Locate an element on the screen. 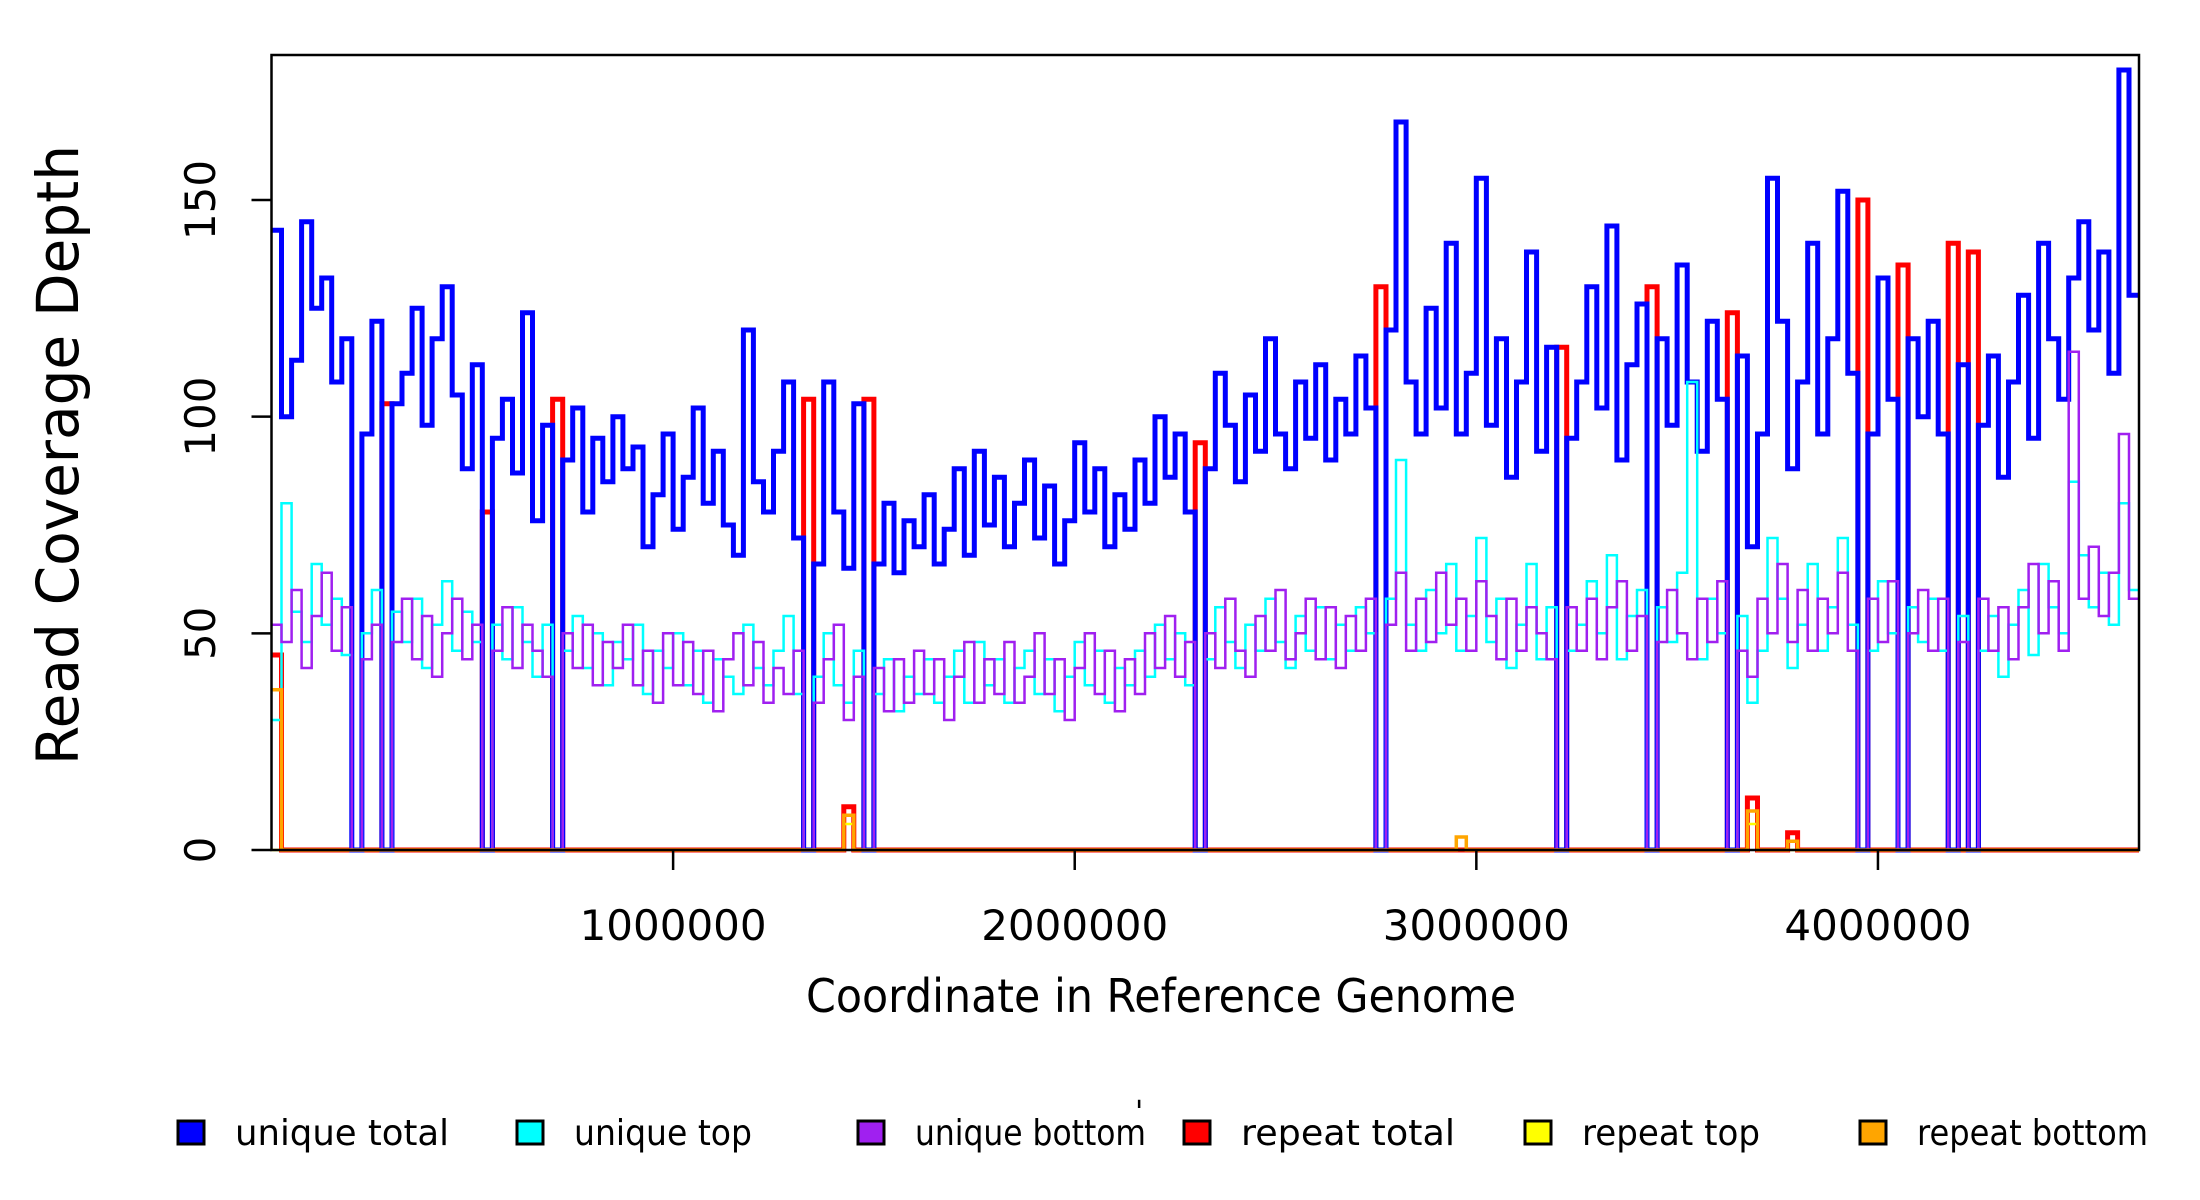  y-tick-label: 100 is located at coordinates (200, 417).